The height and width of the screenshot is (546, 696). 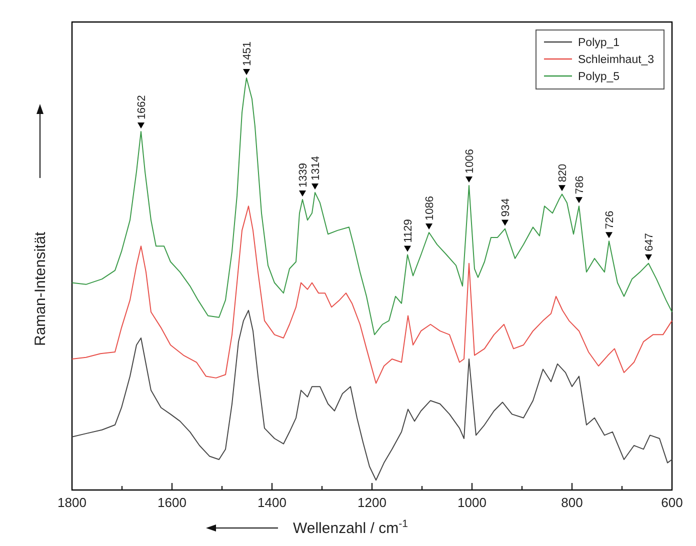 I want to click on annotation: 1129, so click(x=408, y=231).